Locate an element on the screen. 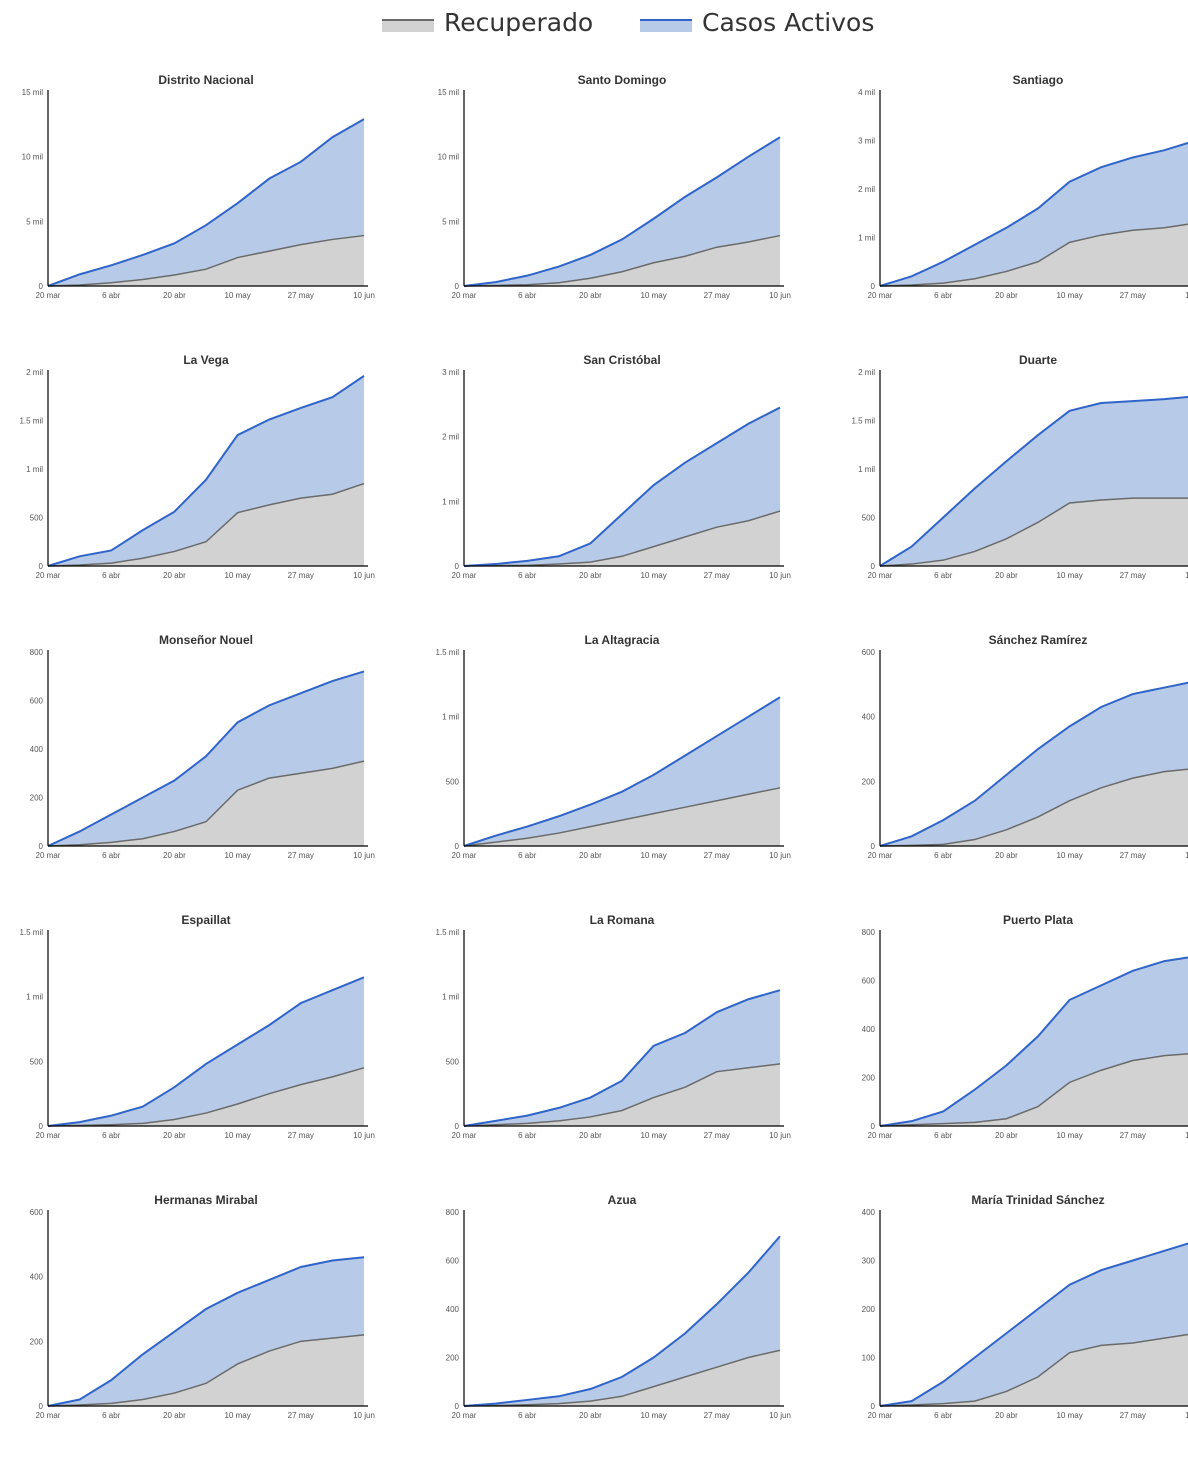 The image size is (1188, 1472). chart-title: Hermanas Mirabal is located at coordinates (205, 1200).